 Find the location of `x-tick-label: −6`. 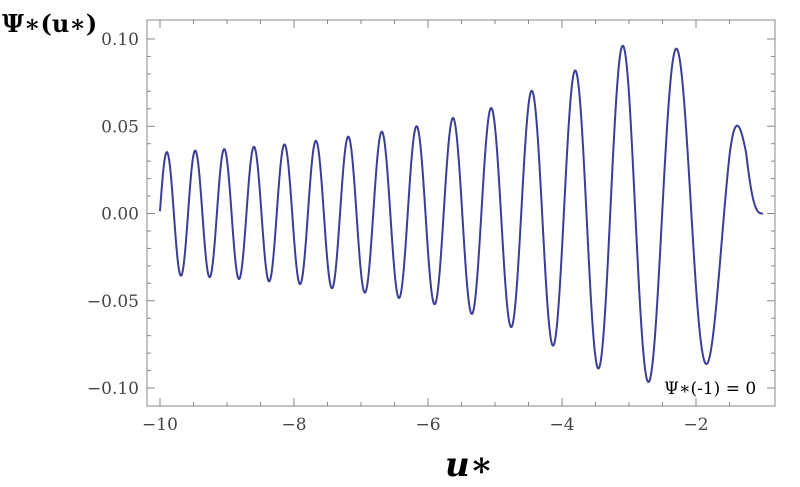

x-tick-label: −6 is located at coordinates (427, 425).